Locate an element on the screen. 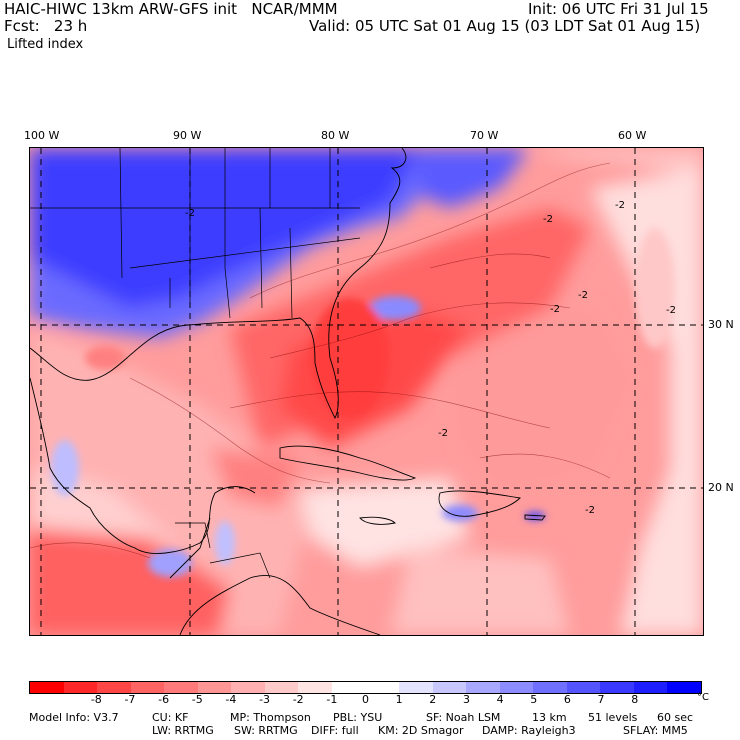  color-scale-tick-label: -6 is located at coordinates (164, 699).